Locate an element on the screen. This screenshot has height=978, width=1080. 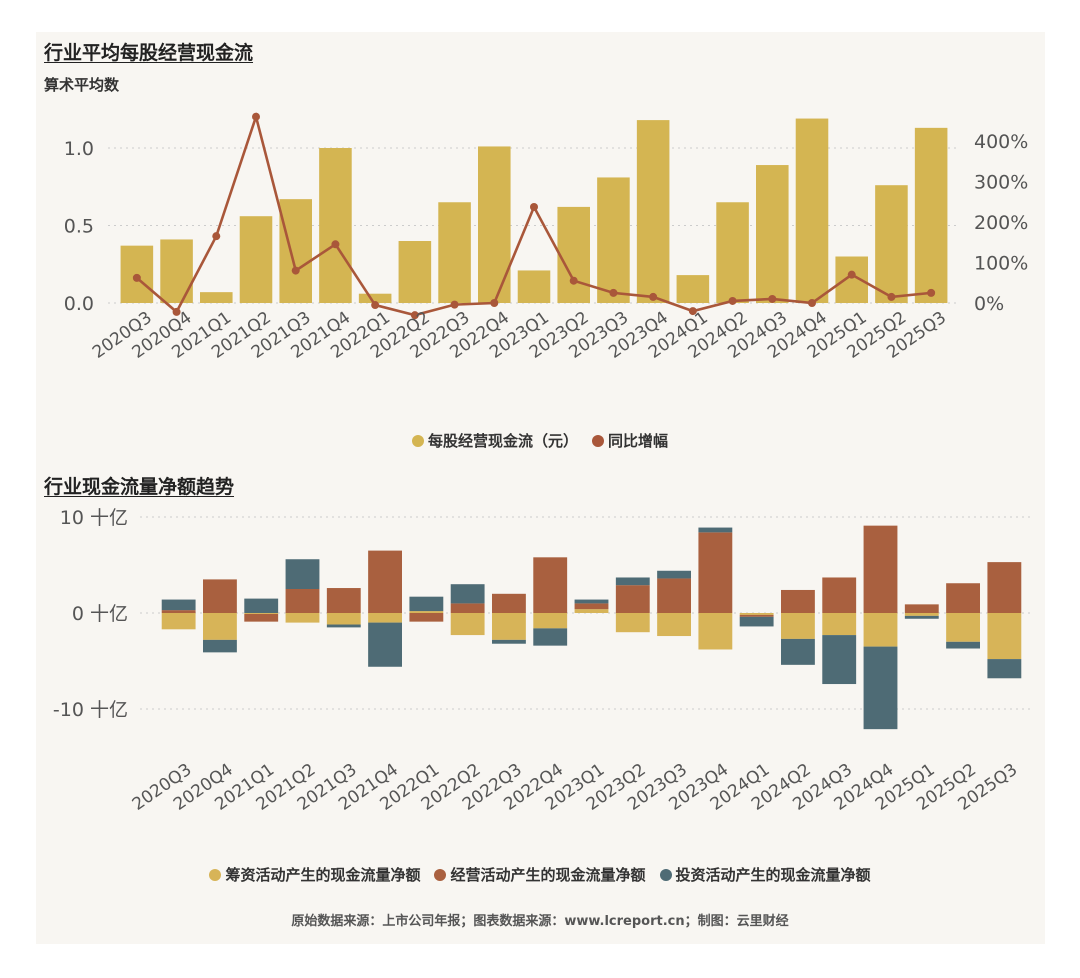
y-right-tick-label: 200% is located at coordinates (1001, 223).